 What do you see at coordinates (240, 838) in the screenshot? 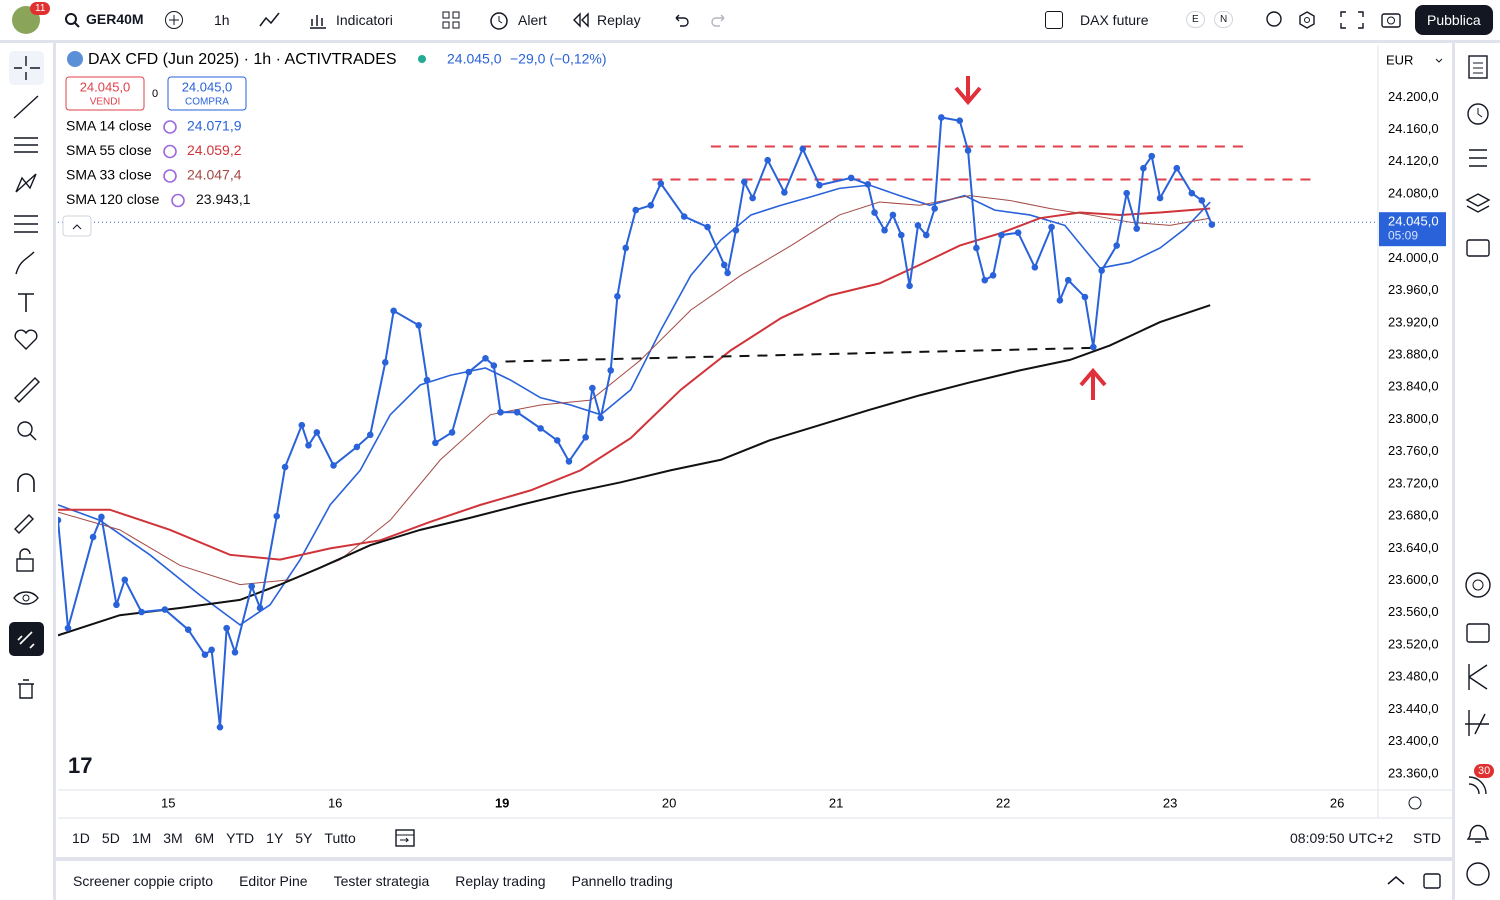
I see `range-button: YTD` at bounding box center [240, 838].